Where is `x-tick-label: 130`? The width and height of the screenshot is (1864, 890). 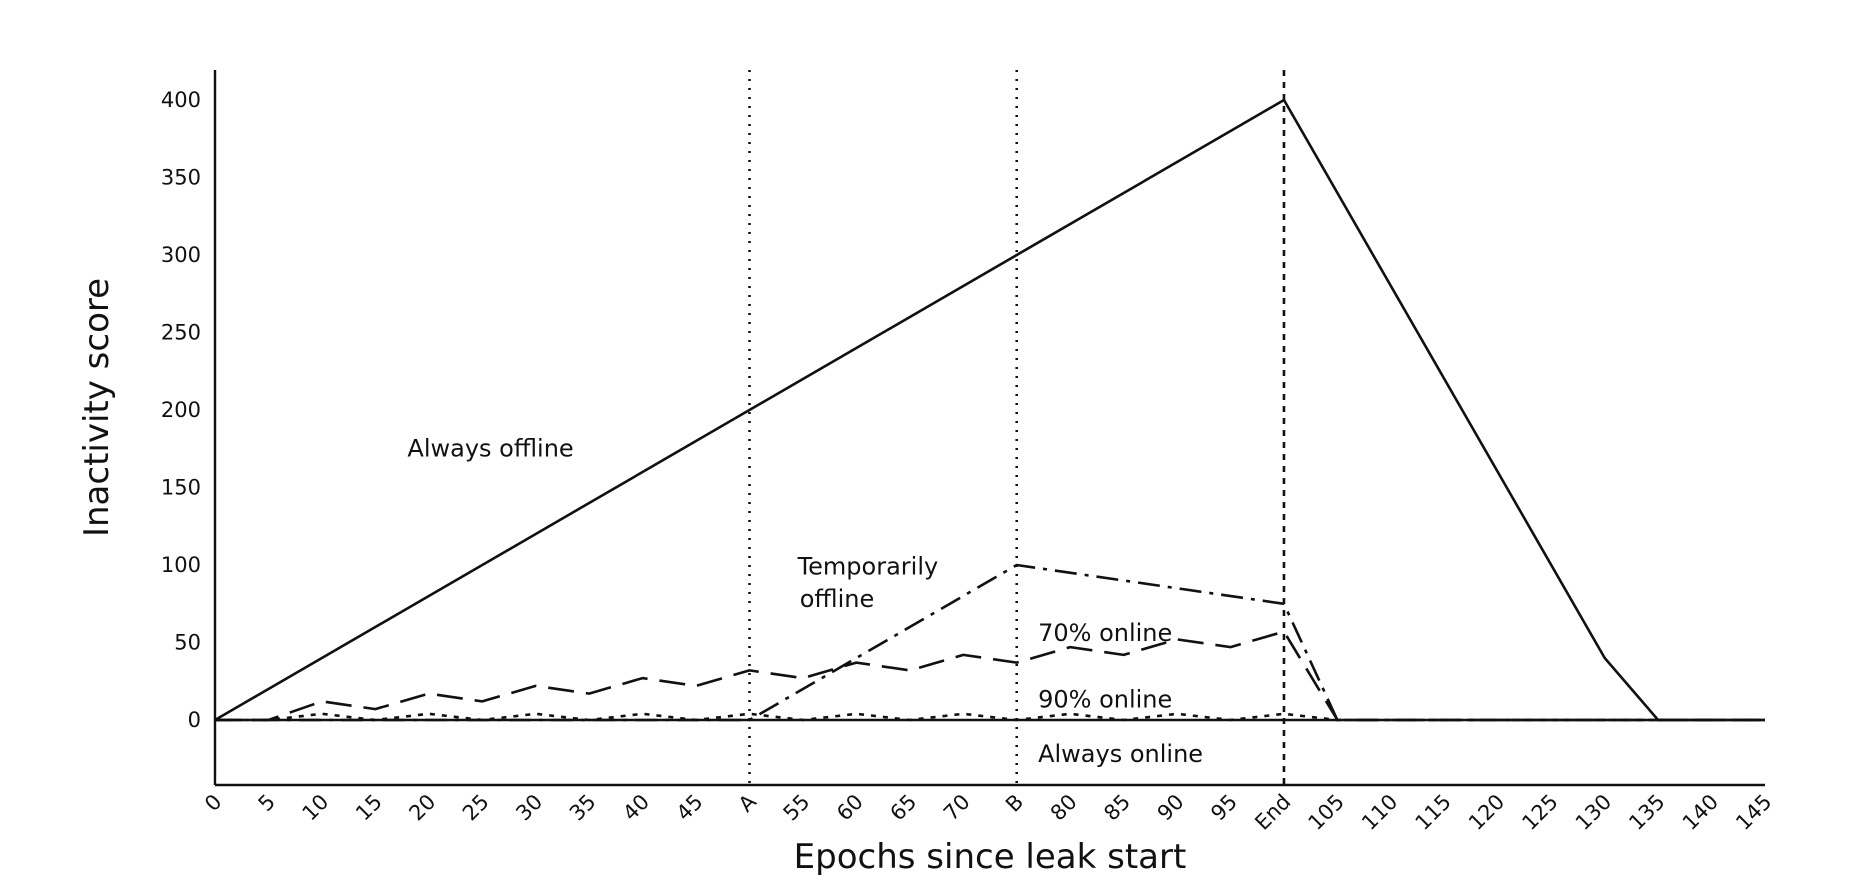
x-tick-label: 130 is located at coordinates (1593, 812).